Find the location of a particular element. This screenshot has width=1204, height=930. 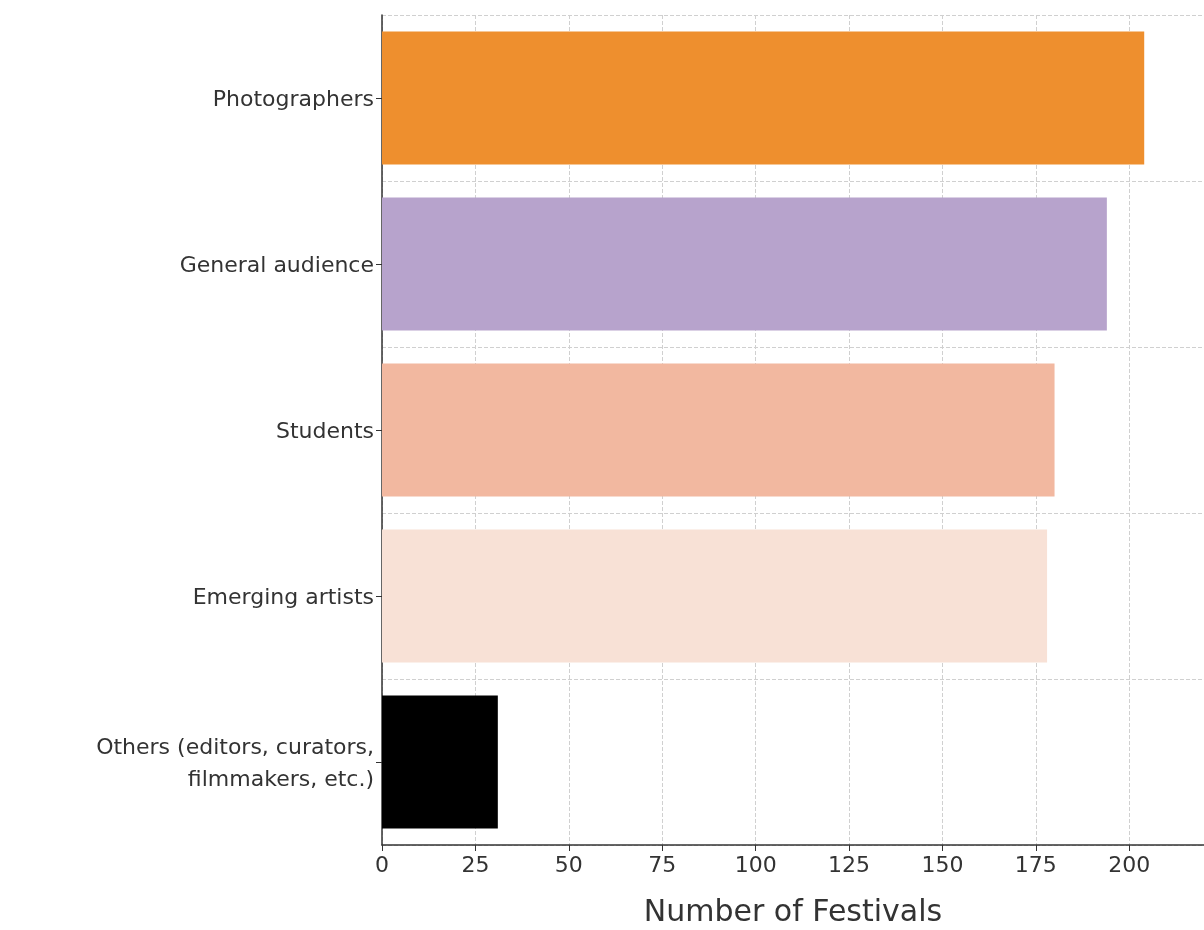

x-tick-label: 175 is located at coordinates (1035, 864).